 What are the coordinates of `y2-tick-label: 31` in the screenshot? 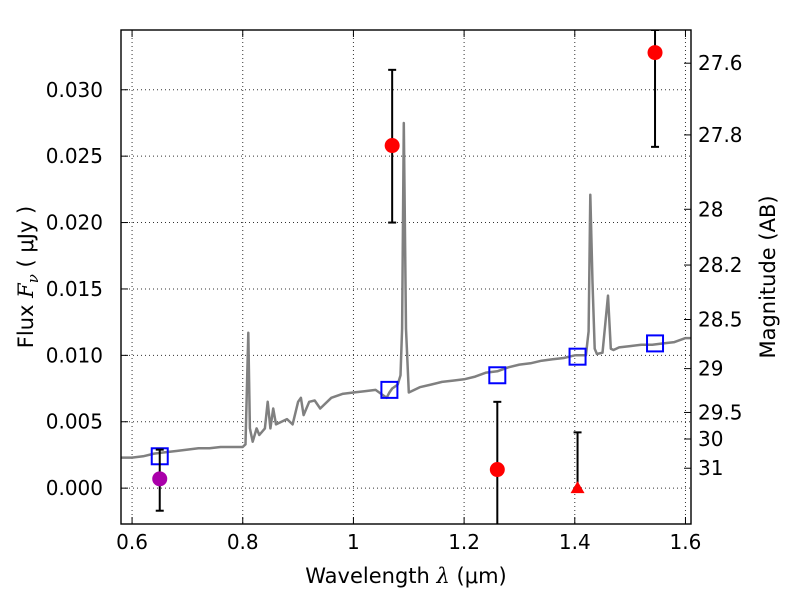 It's located at (710, 468).